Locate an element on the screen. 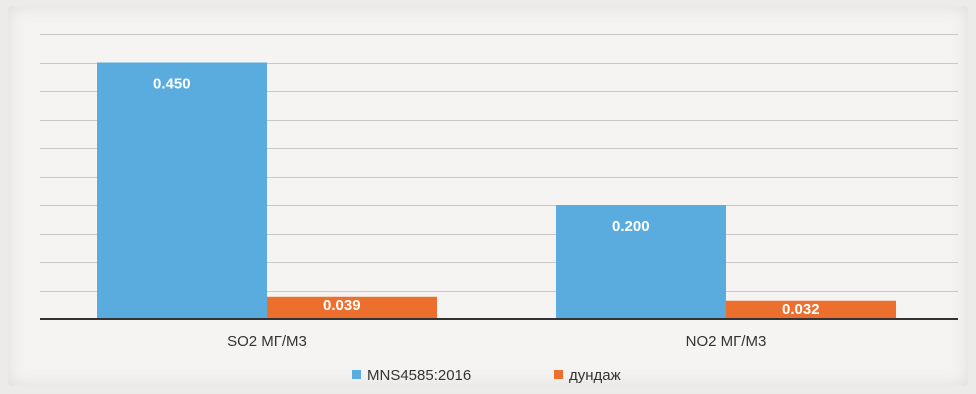 The width and height of the screenshot is (976, 394). legend: MNS4585:2016 дундаж is located at coordinates (486, 375).